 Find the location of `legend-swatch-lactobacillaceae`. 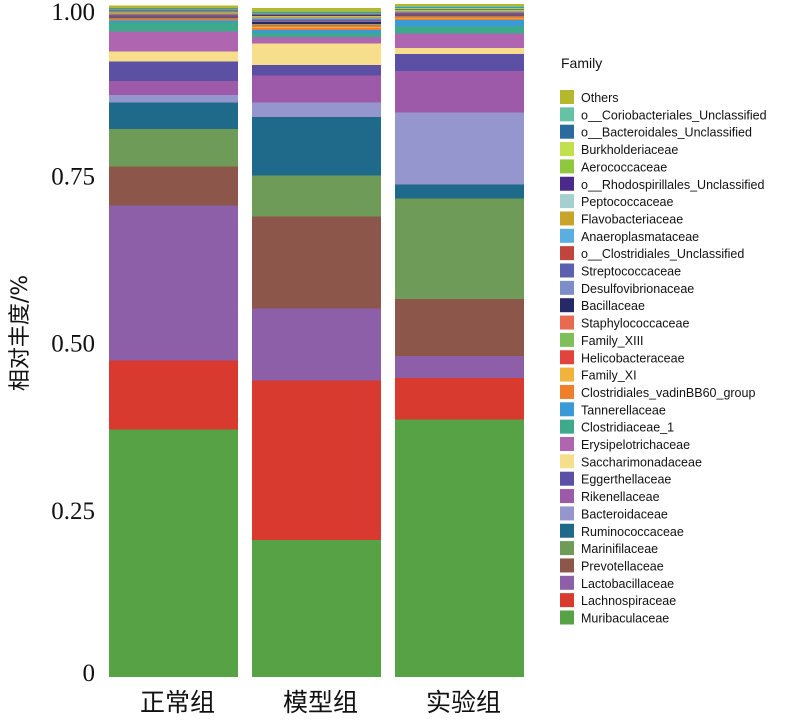

legend-swatch-lactobacillaceae is located at coordinates (567, 582).